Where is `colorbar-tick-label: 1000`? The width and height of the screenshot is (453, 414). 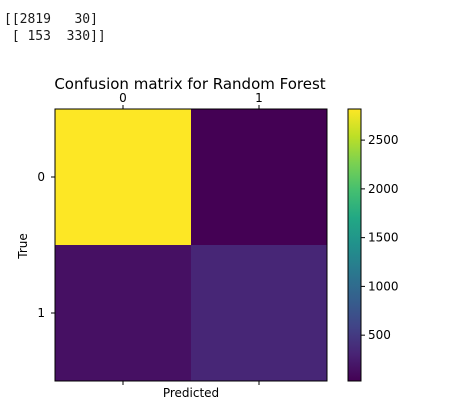
colorbar-tick-label: 1000 is located at coordinates (383, 286).